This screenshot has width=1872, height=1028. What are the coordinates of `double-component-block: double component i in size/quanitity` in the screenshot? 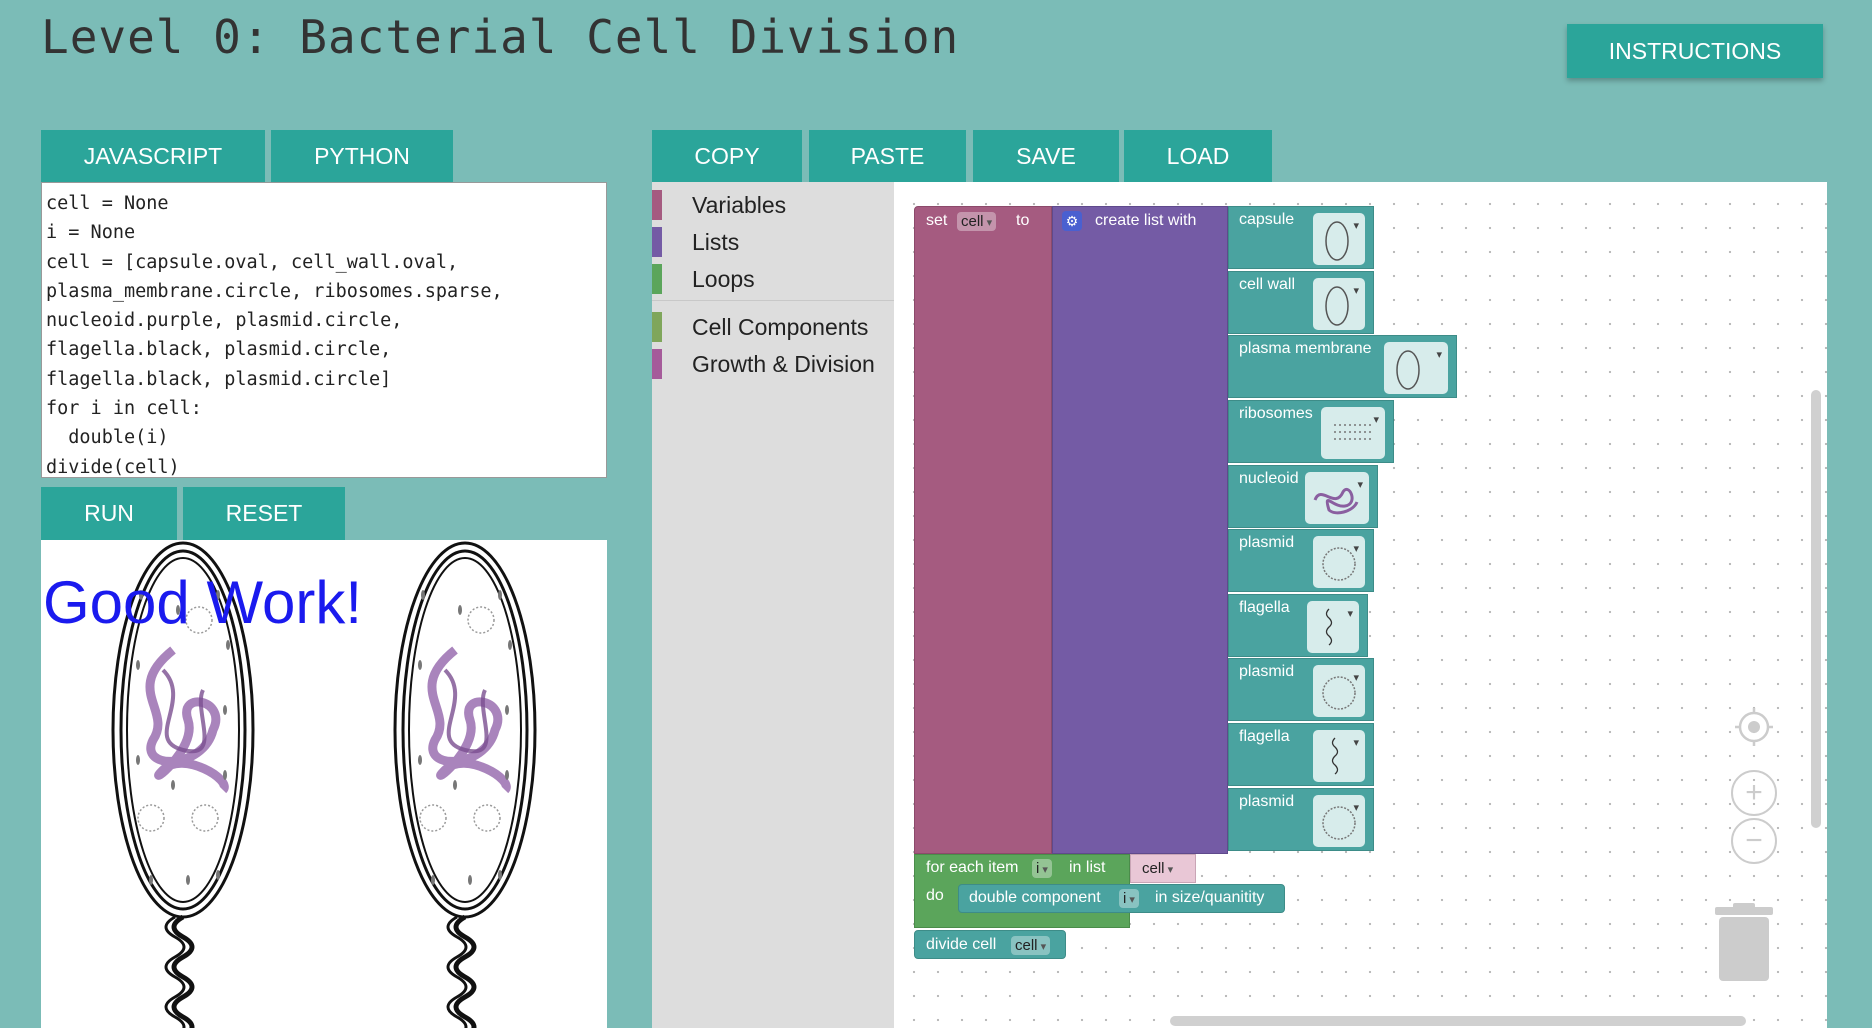 It's located at (1121, 898).